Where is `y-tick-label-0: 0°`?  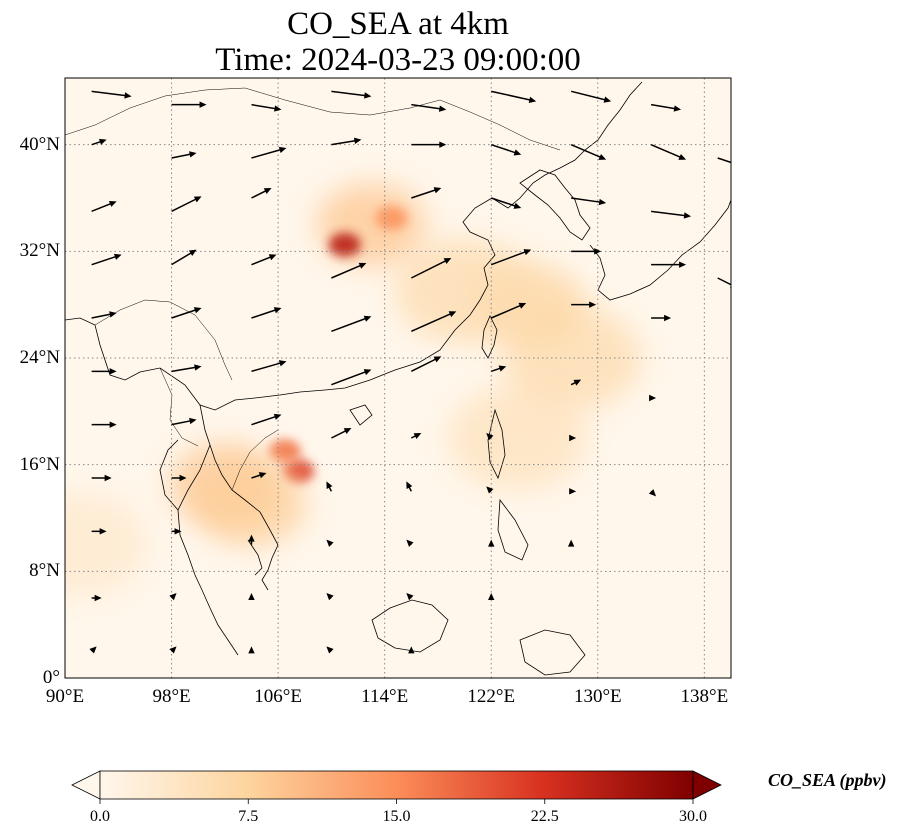
y-tick-label-0: 0° is located at coordinates (51, 677).